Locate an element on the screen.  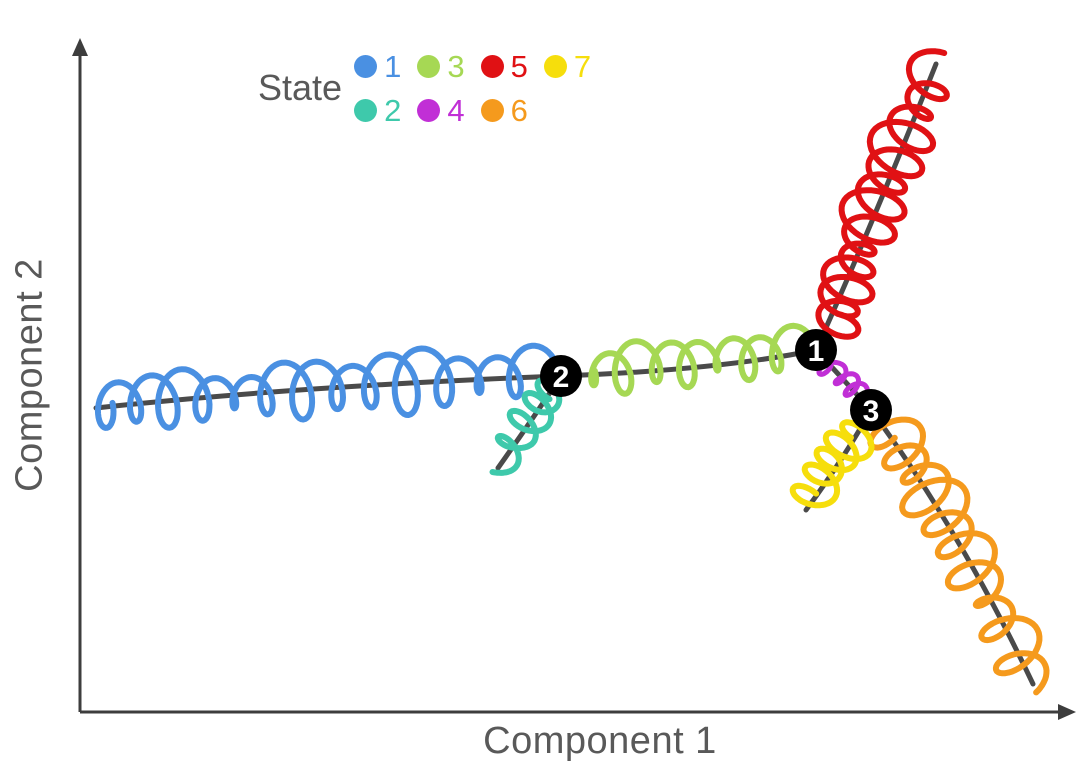
branch-node-3: 3 is located at coordinates (871, 410).